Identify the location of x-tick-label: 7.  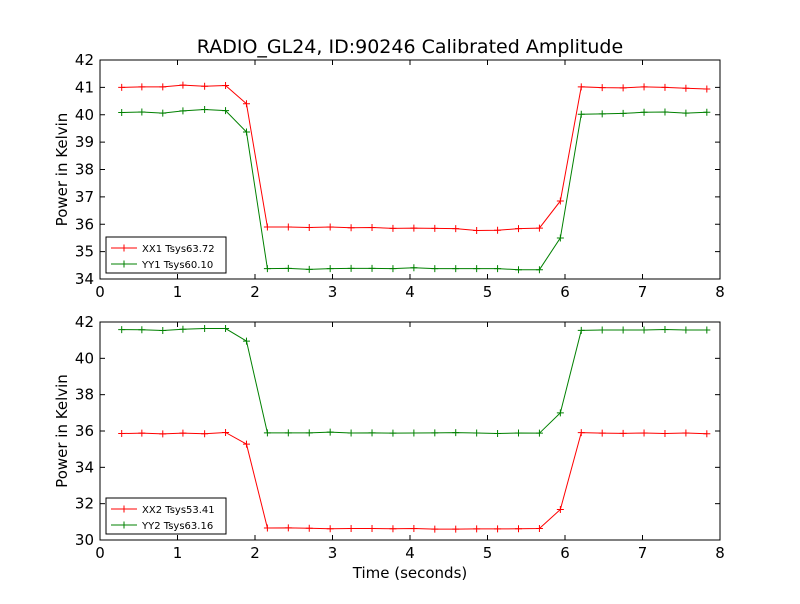
(643, 553).